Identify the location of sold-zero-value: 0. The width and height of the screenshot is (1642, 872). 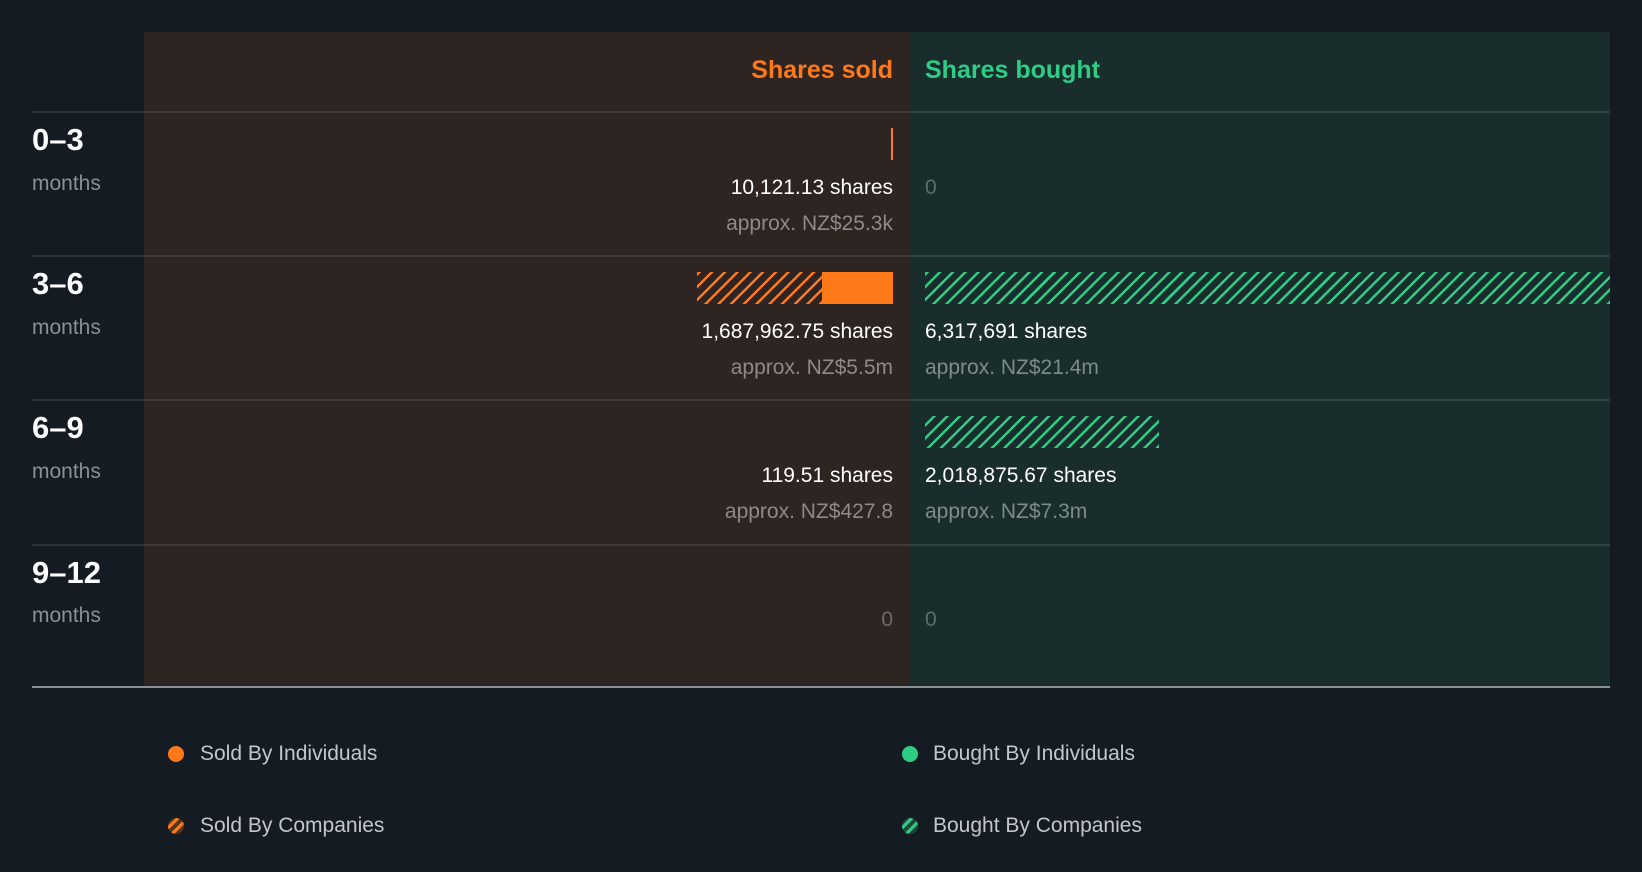
(887, 619).